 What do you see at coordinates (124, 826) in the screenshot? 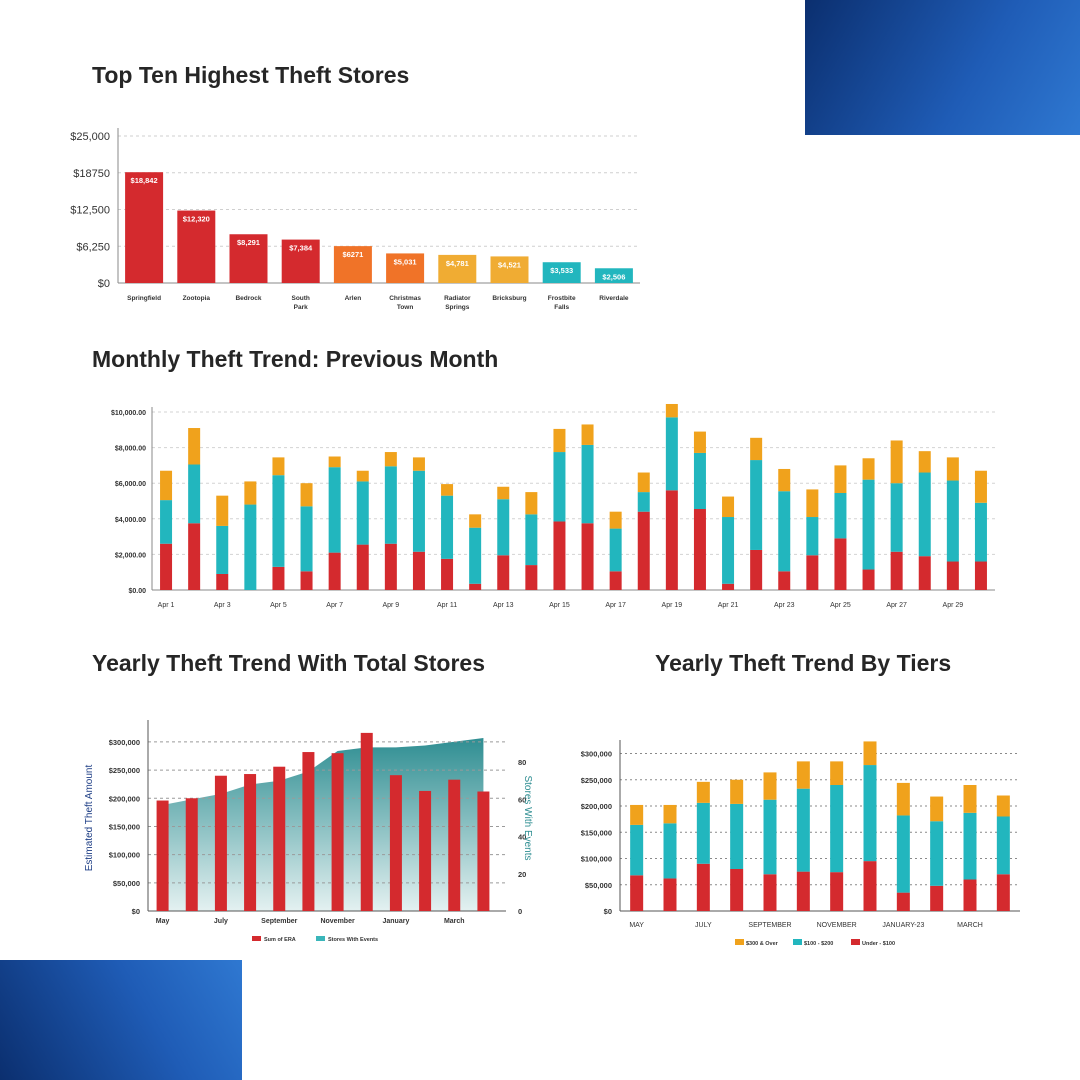
I see `y-tick-label: $150,000` at bounding box center [124, 826].